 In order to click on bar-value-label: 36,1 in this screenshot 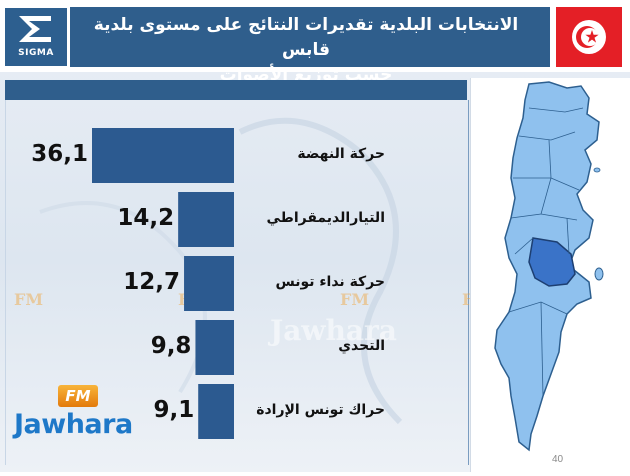, I will do `click(59, 153)`.